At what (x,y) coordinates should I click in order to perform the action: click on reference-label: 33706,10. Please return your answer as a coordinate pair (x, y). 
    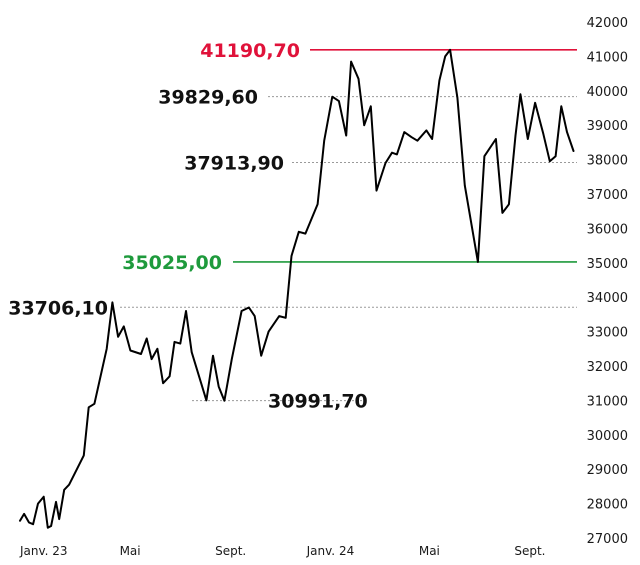
    Looking at the image, I should click on (58, 308).